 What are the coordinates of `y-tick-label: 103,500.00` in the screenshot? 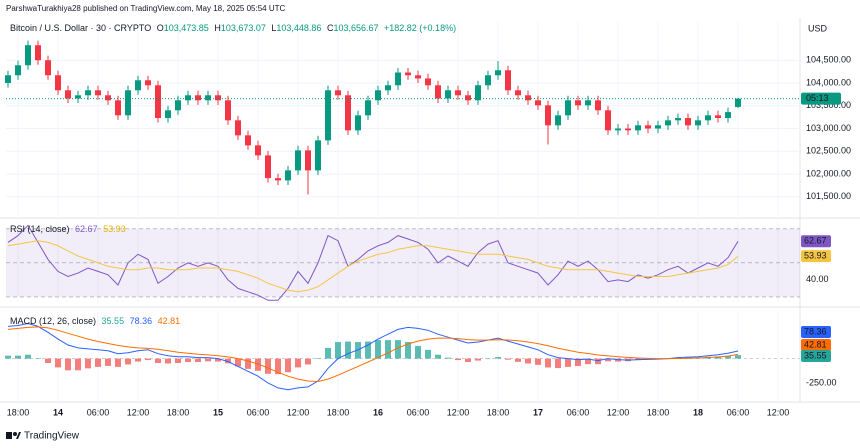 It's located at (828, 105).